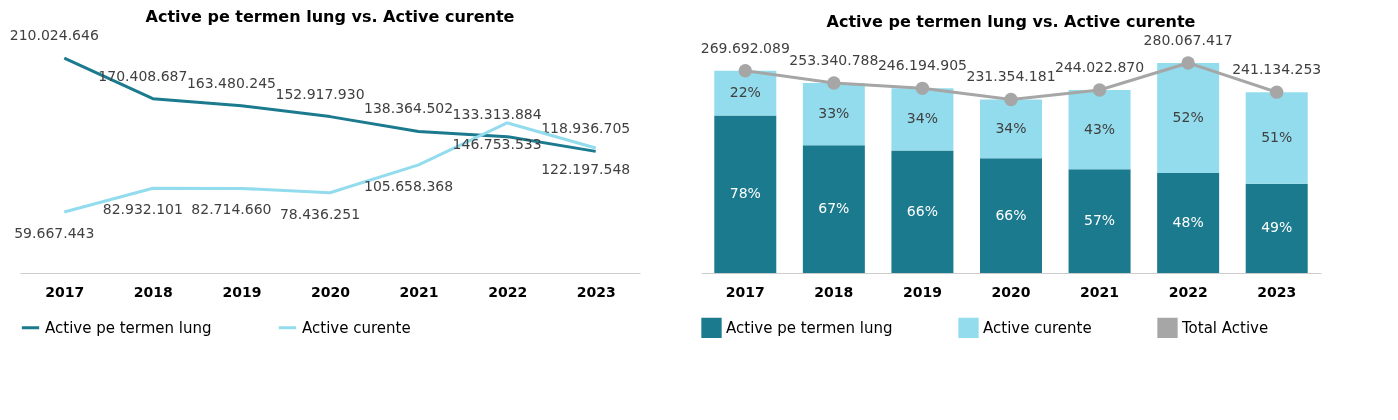  I want to click on annotation: 67%, so click(834, 208).